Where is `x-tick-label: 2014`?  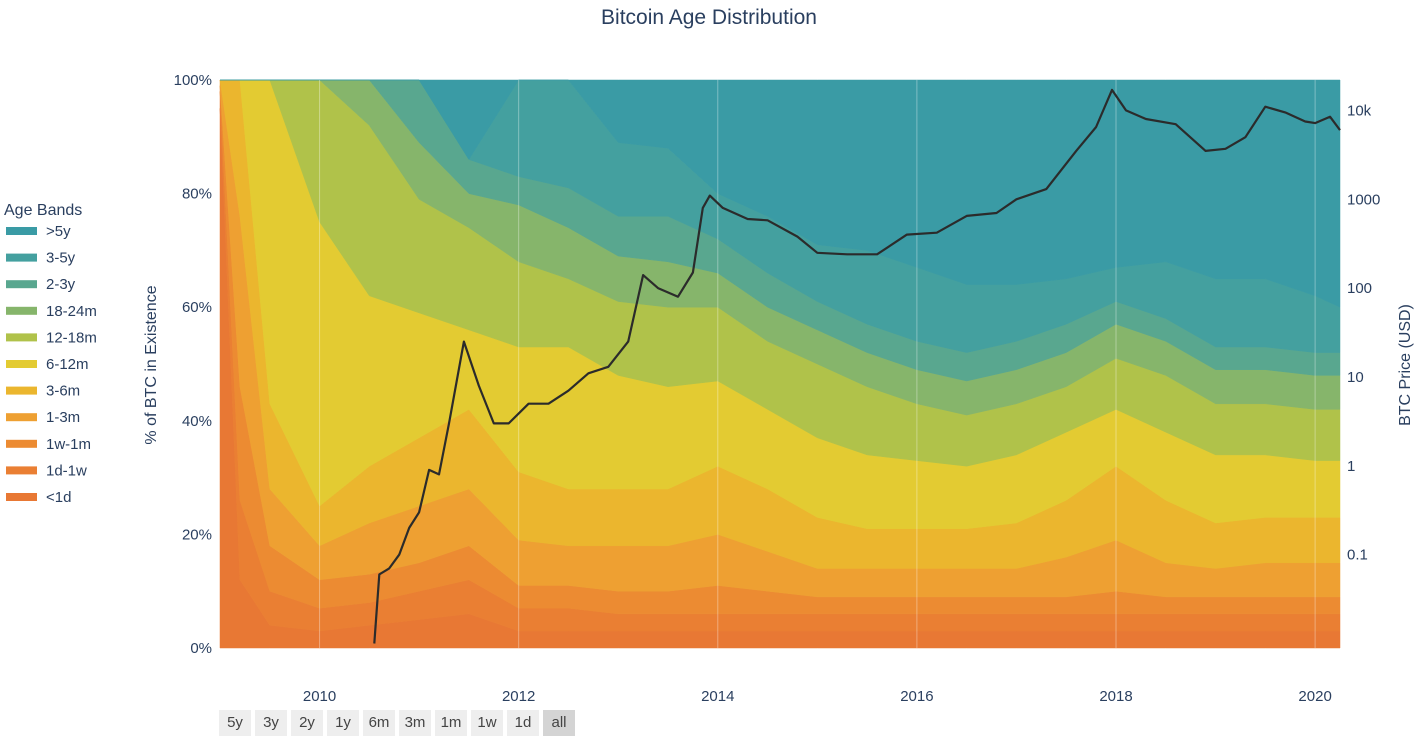
x-tick-label: 2014 is located at coordinates (717, 696).